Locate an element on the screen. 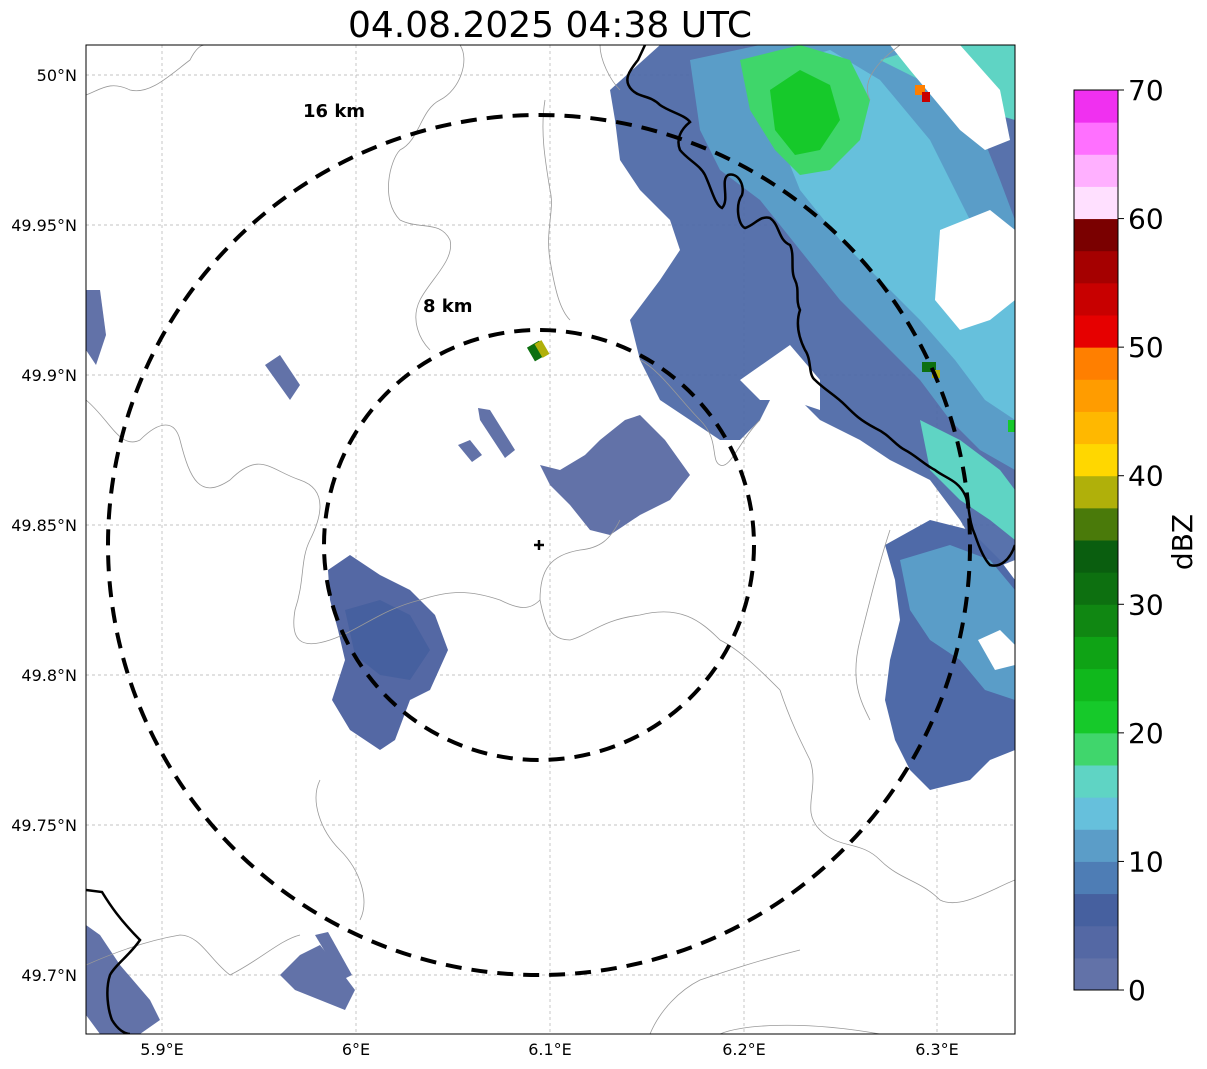  longitude-ticks: 5.9°E 6°E 6.1°E 6.2°E 6.3°E is located at coordinates (549, 1049).